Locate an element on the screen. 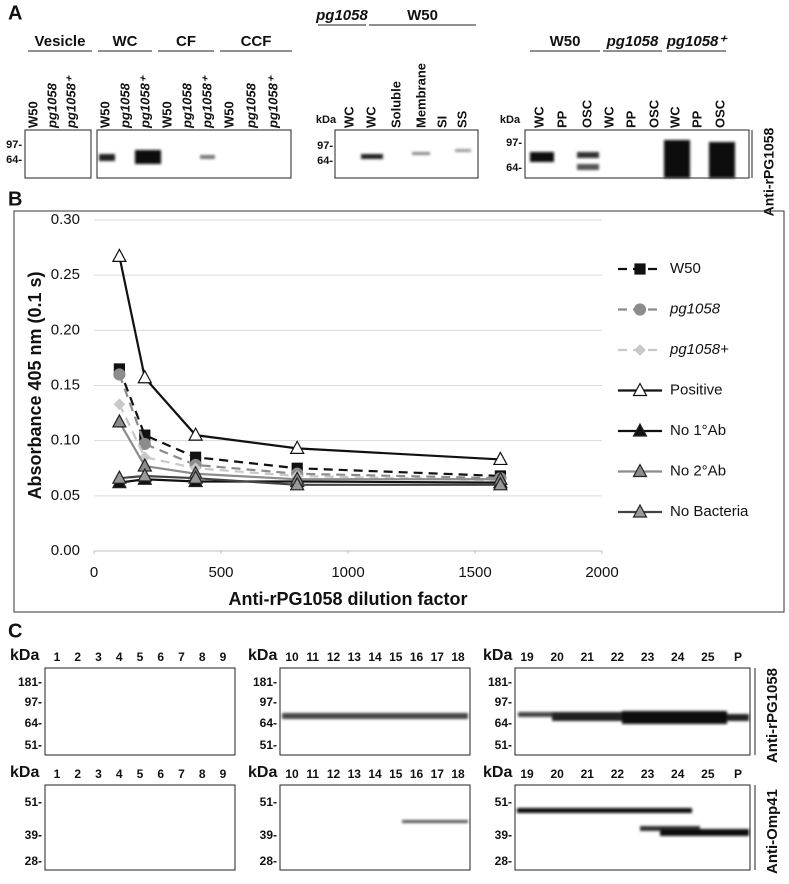  series-line is located at coordinates (309, 358).